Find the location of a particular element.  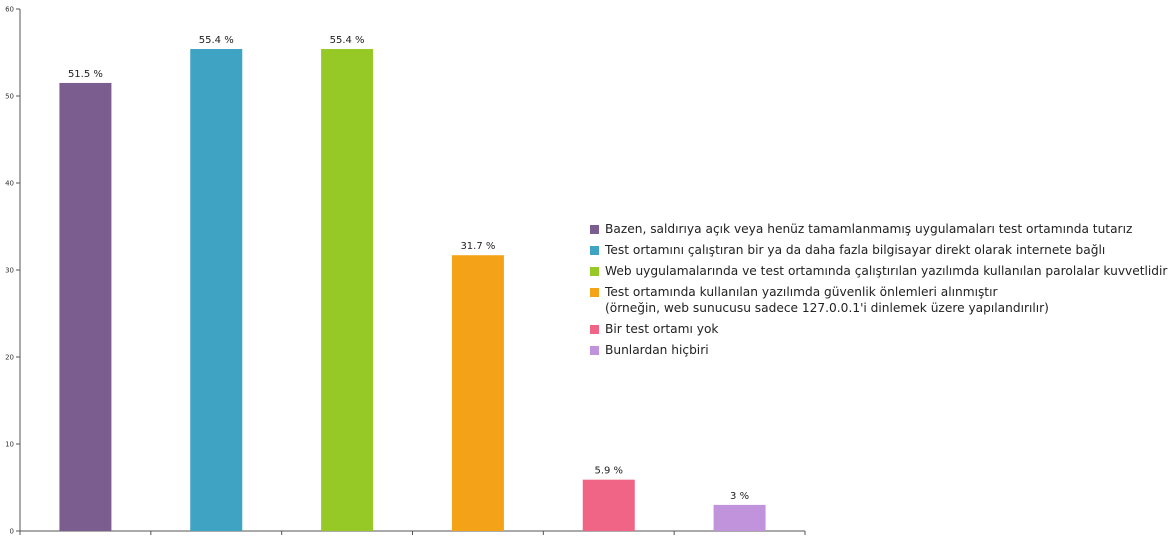

bar-value-label: 31.7 % is located at coordinates (477, 246).